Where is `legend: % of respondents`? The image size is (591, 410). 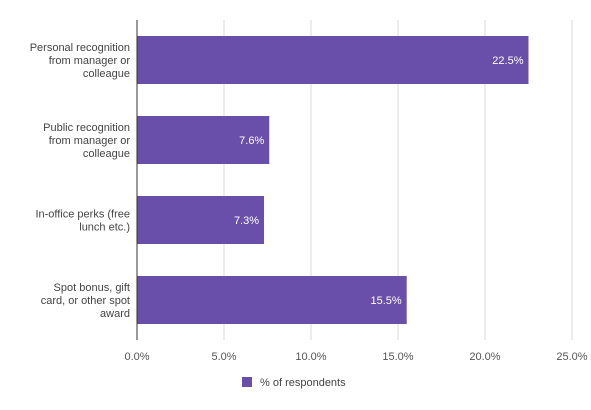
legend: % of respondents is located at coordinates (294, 383).